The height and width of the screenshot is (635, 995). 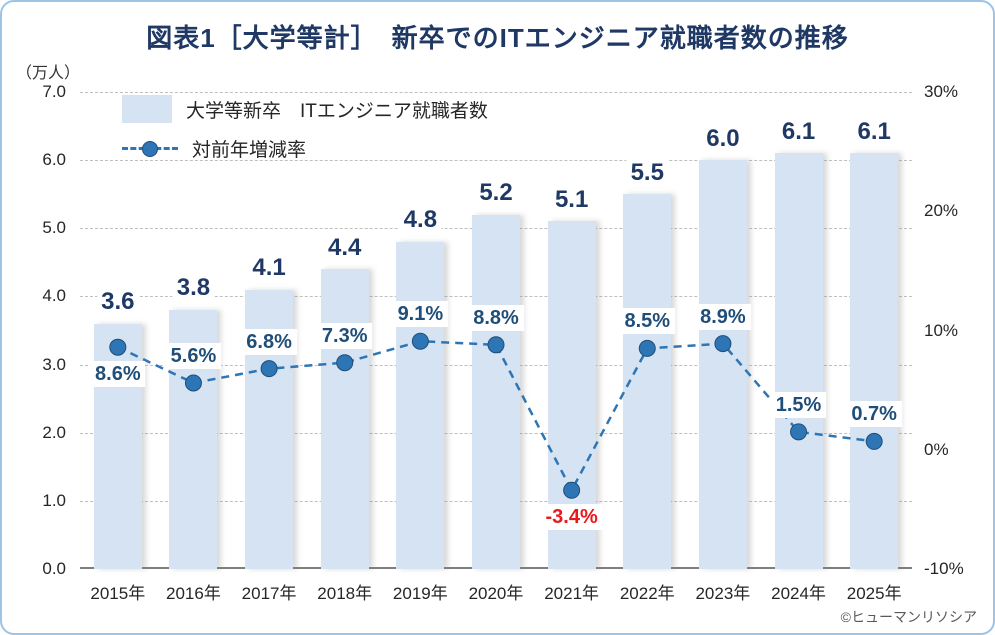 I want to click on growth-rate-label: 5.6%, so click(x=193, y=355).